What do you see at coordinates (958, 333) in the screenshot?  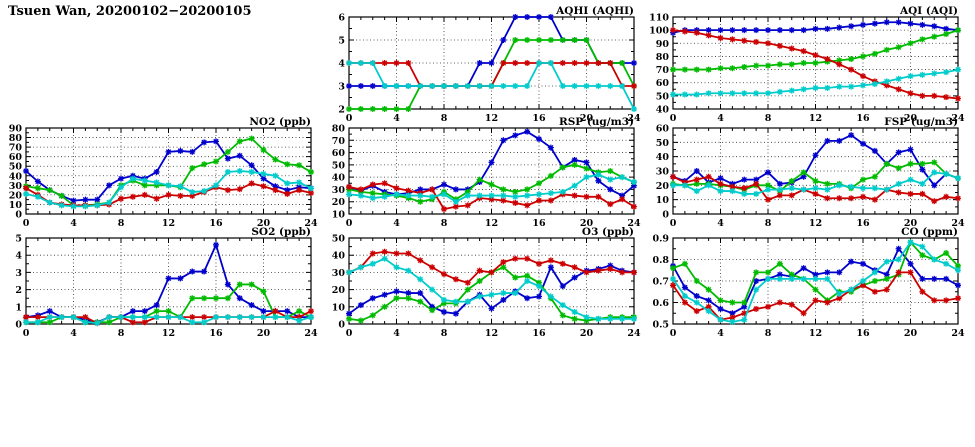 I see `co-xtick-label: 24` at bounding box center [958, 333].